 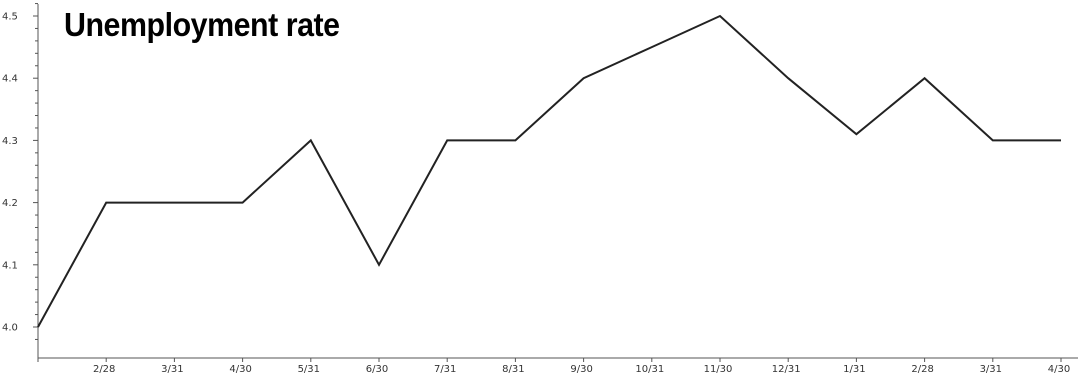 I want to click on y-tick-label: 4.1, so click(x=10, y=265).